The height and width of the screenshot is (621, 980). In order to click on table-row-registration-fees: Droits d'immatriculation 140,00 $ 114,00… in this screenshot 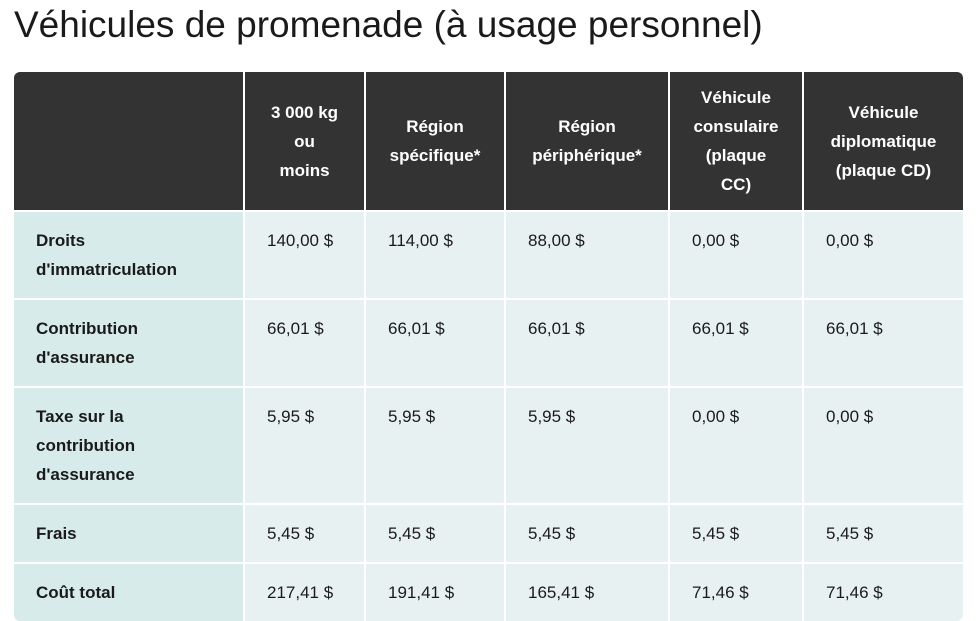, I will do `click(488, 256)`.